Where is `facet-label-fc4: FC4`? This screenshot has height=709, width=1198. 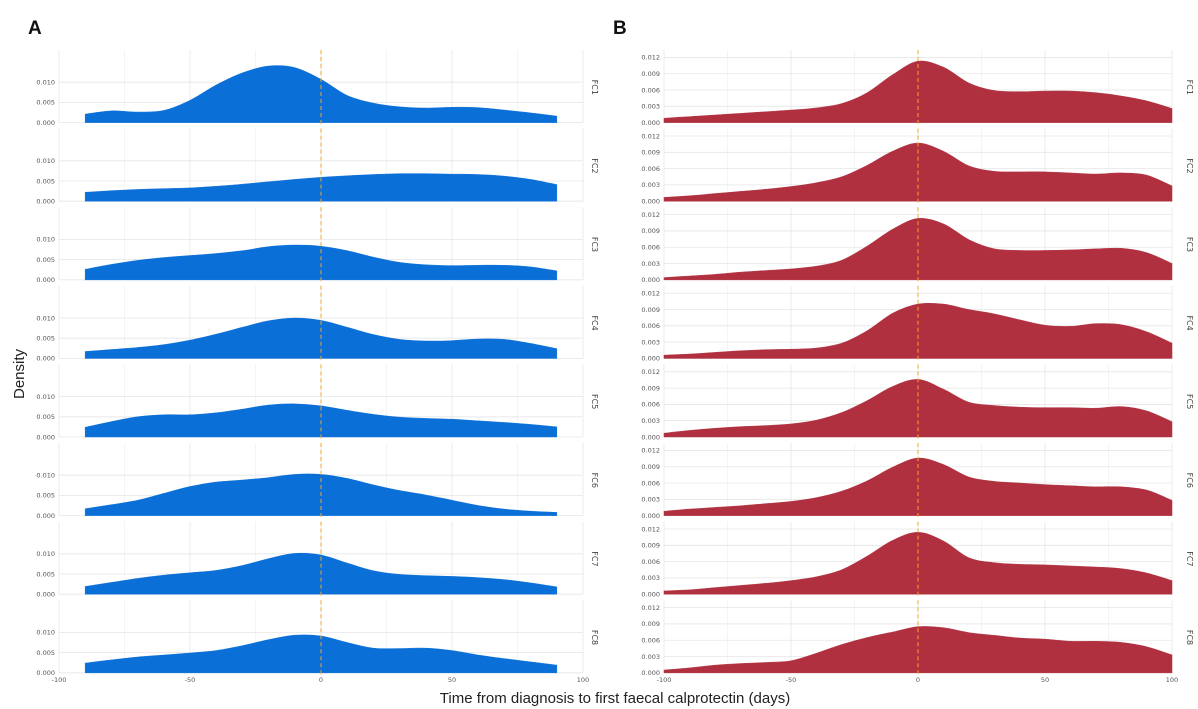
facet-label-fc4: FC4 is located at coordinates (1189, 322).